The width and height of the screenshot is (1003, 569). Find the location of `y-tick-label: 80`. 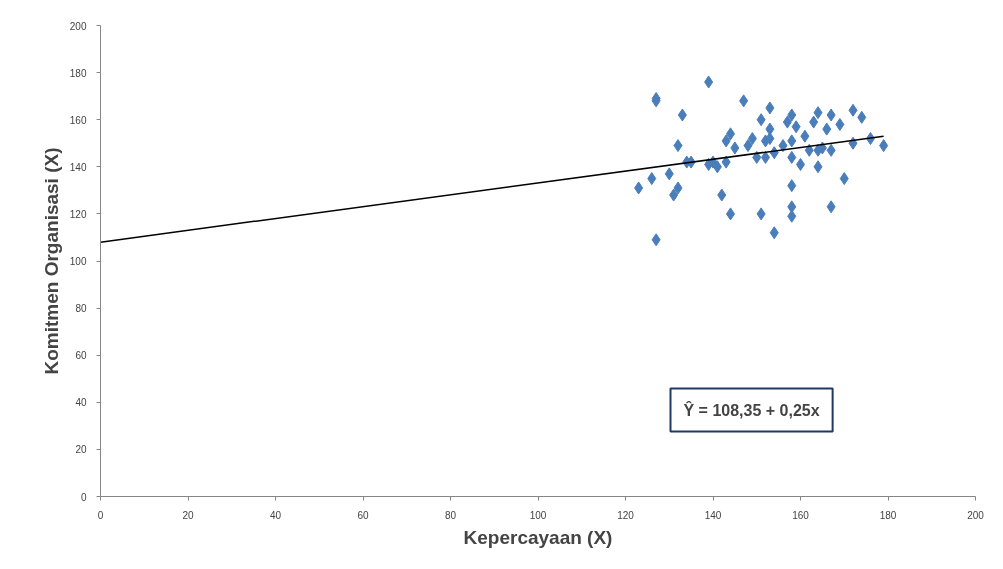

y-tick-label: 80 is located at coordinates (81, 309).